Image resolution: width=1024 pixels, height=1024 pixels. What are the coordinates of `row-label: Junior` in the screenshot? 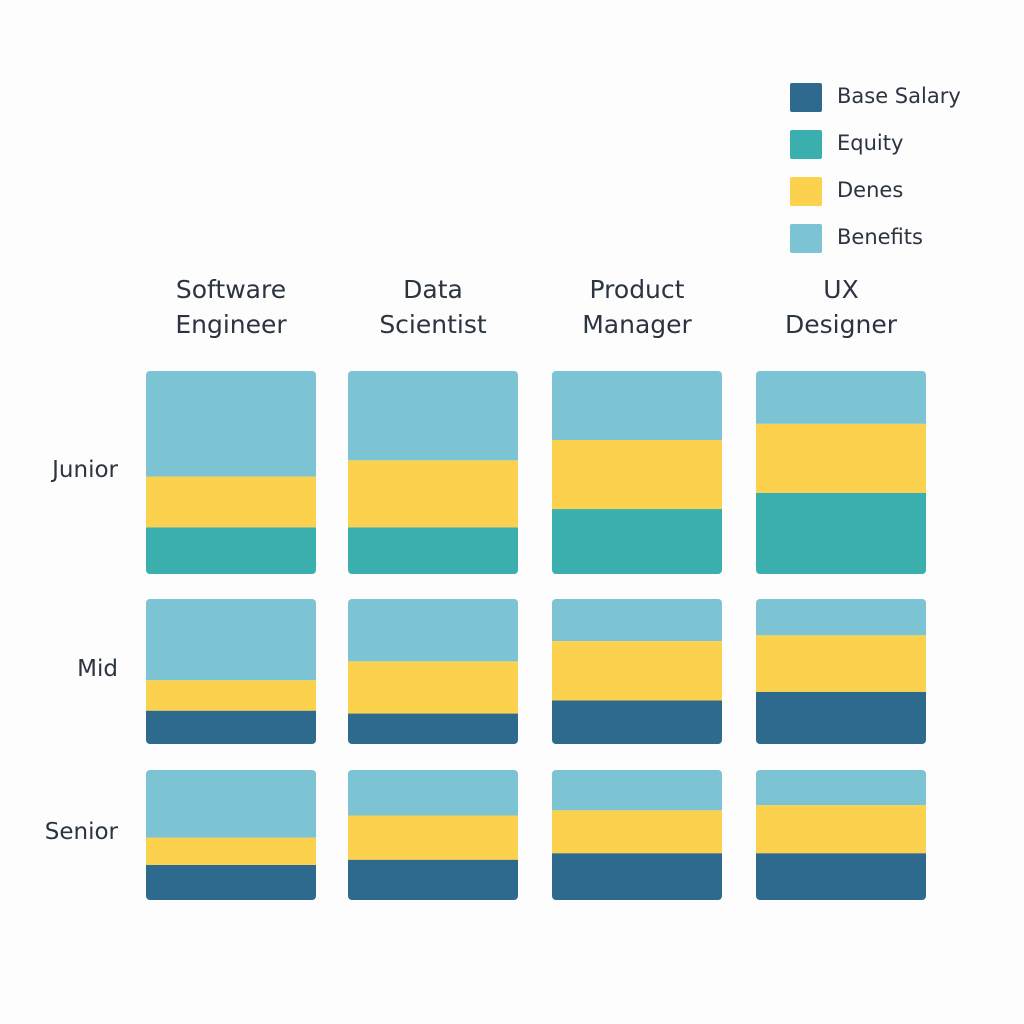 It's located at (85, 469).